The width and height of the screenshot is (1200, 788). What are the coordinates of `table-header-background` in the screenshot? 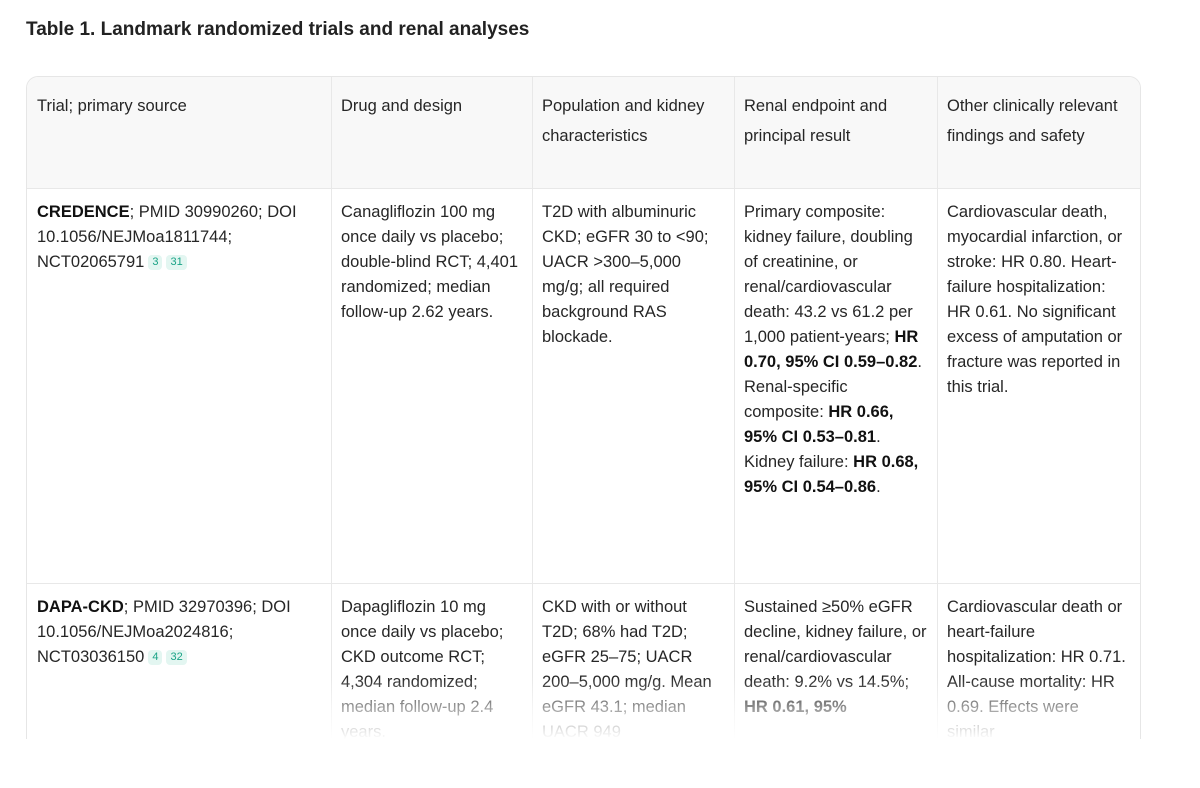 It's located at (583, 132).